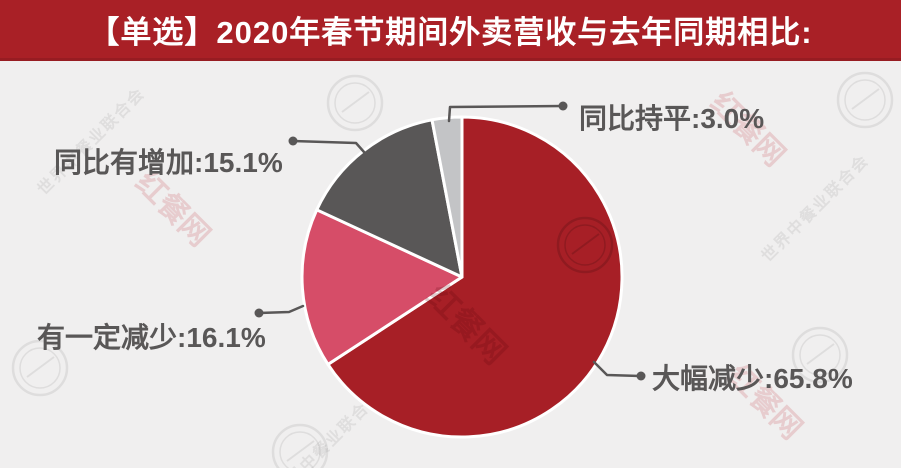 The image size is (901, 468). I want to click on pie-slice-flat, so click(447, 197).